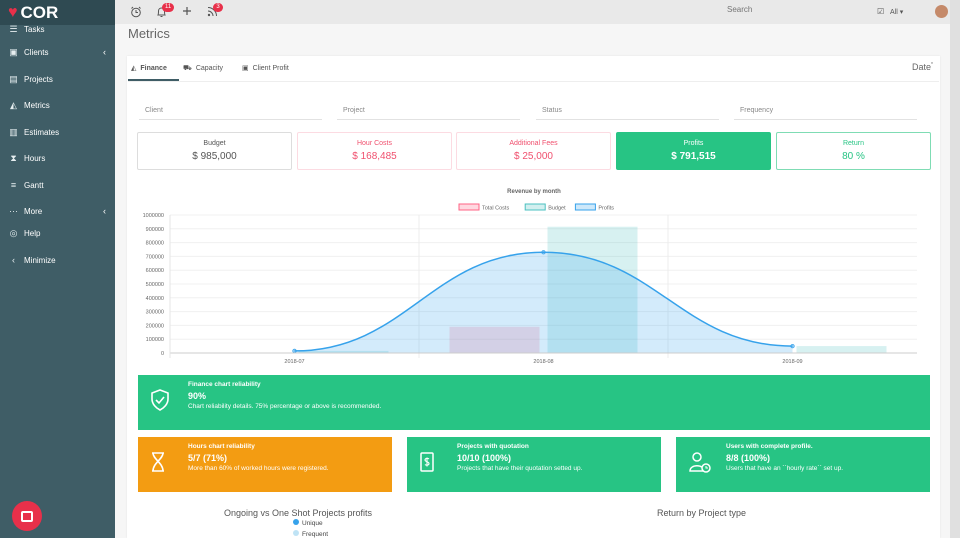 Image resolution: width=960 pixels, height=538 pixels. What do you see at coordinates (187, 11) in the screenshot?
I see `plus-icon` at bounding box center [187, 11].